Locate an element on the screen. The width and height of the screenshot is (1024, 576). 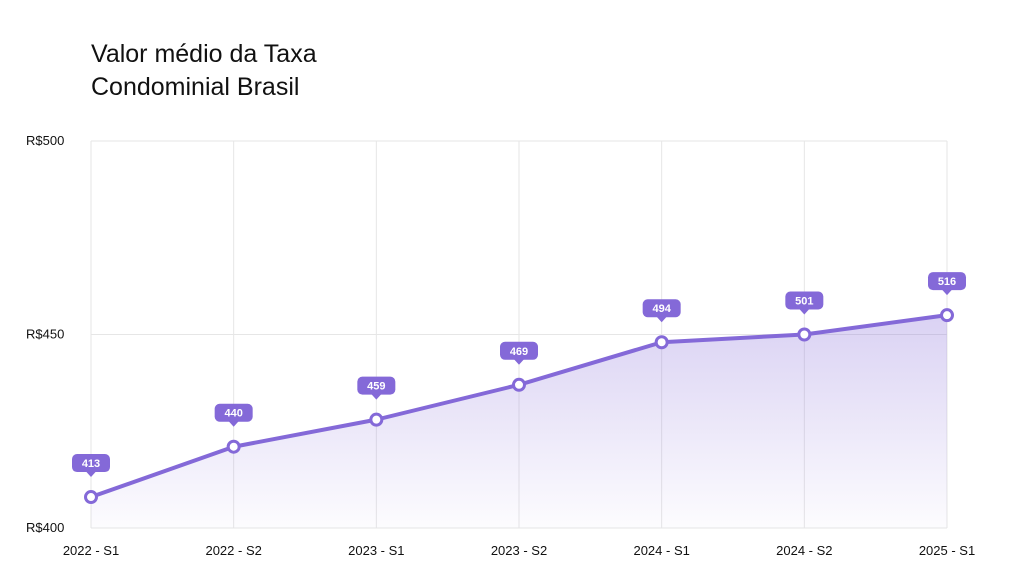
chart-title: Valor médio da Taxa Condominial Brasil is located at coordinates (301, 71).